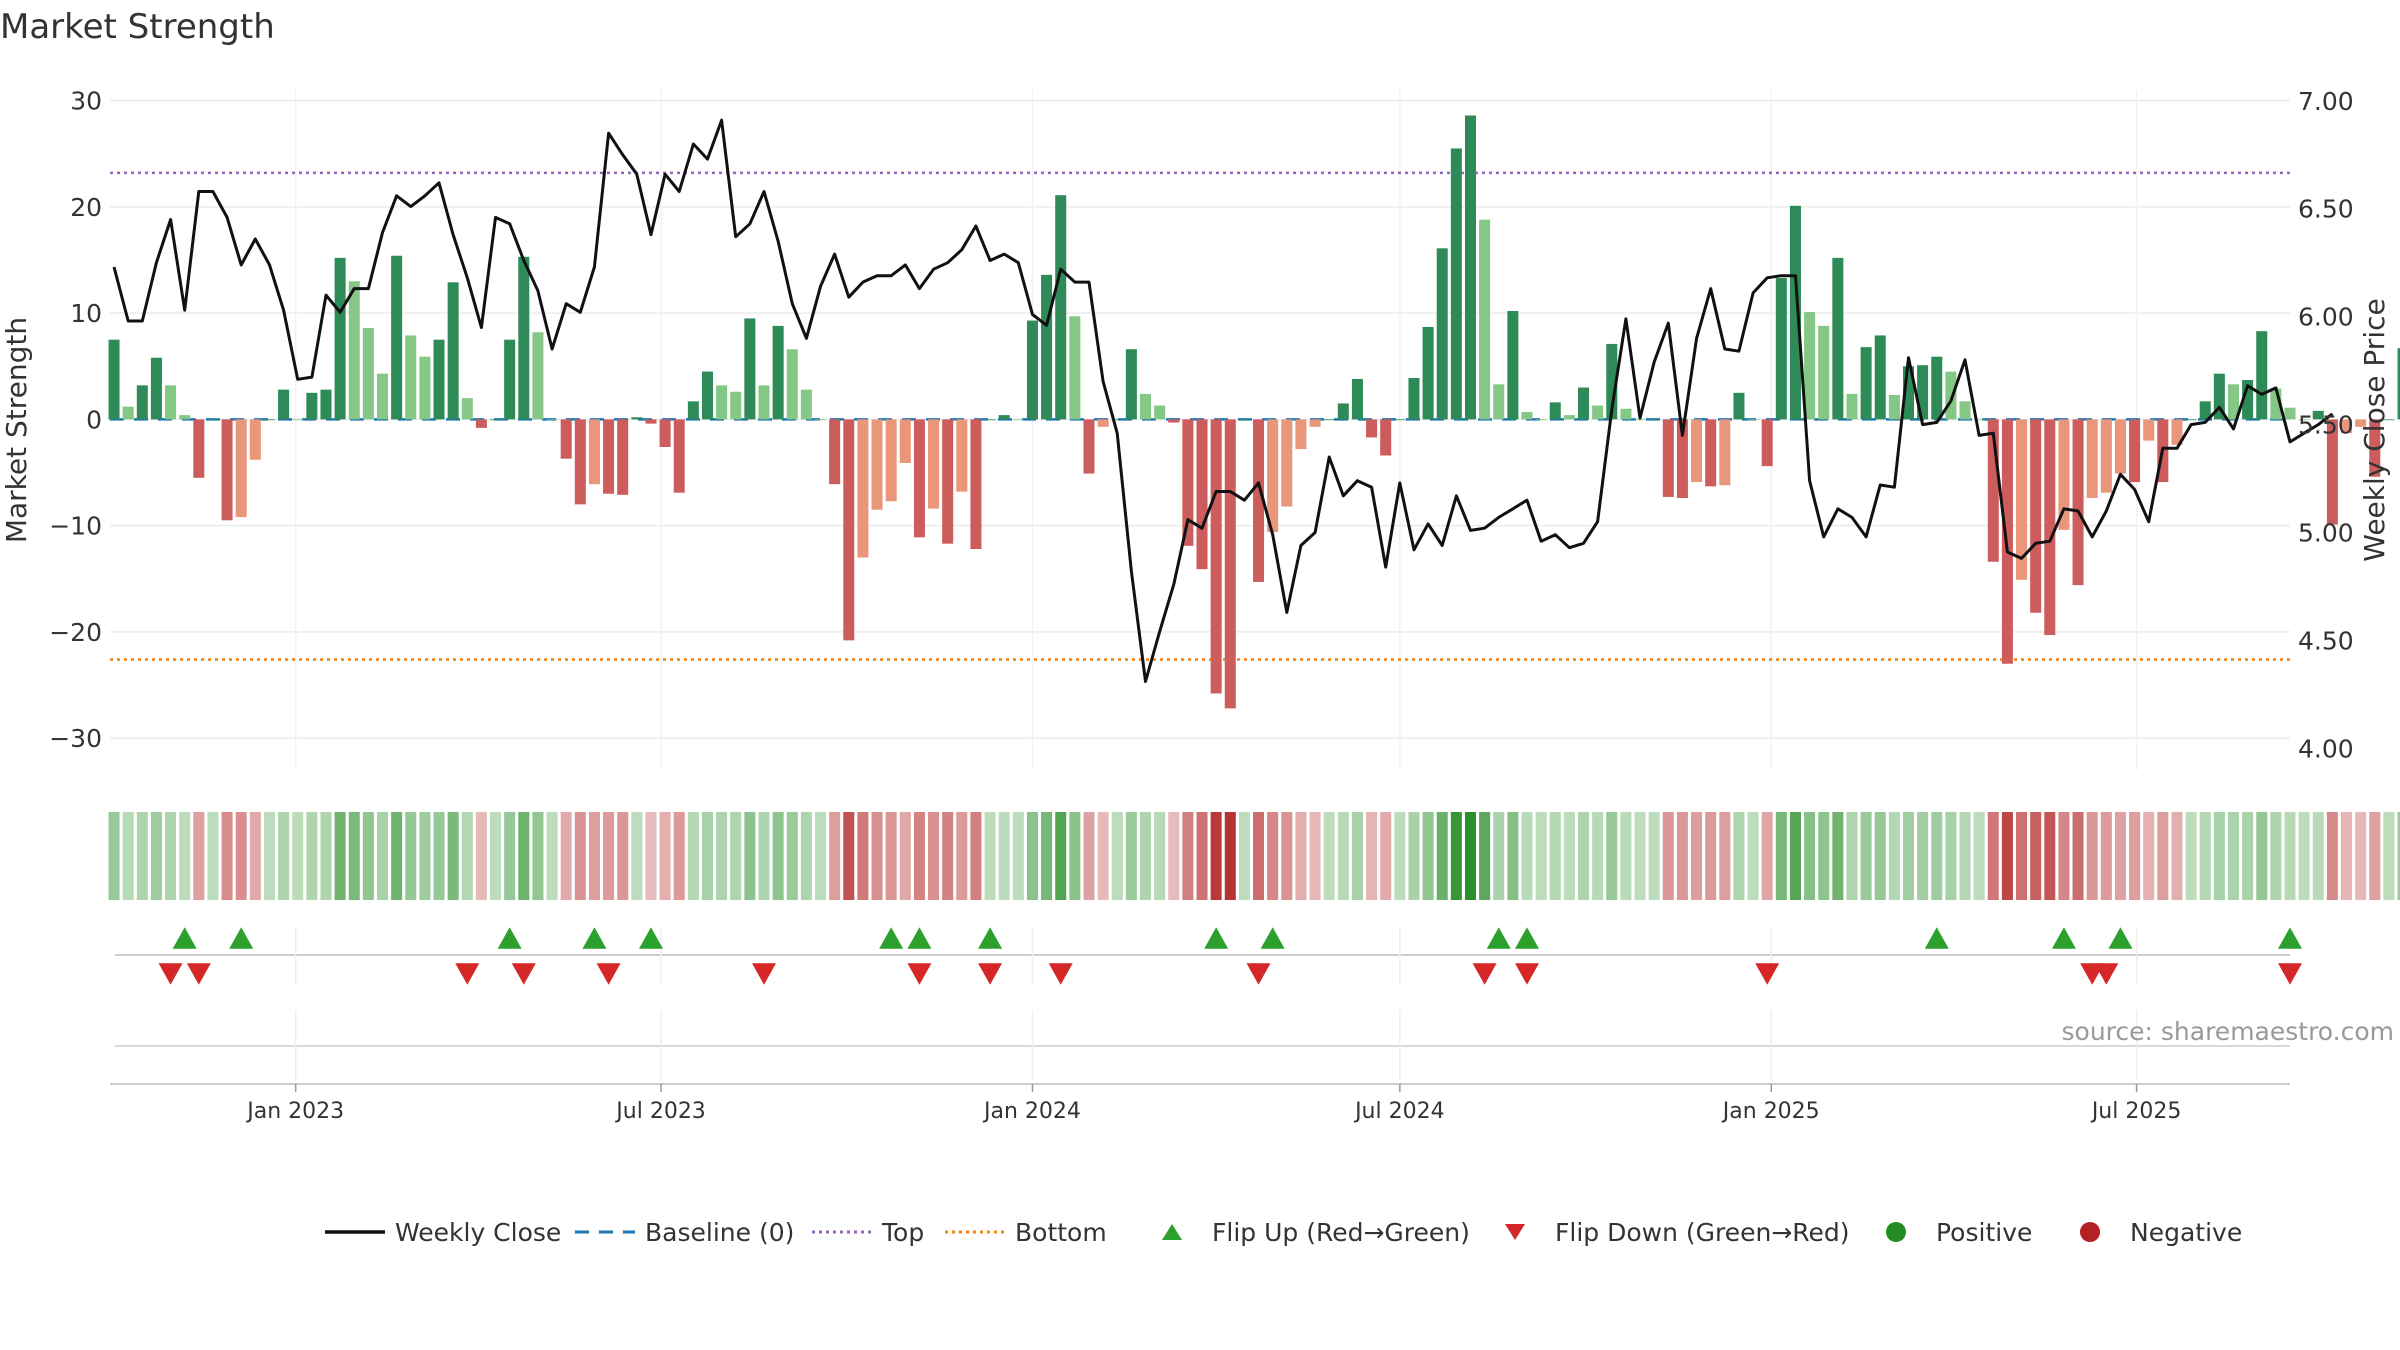 This screenshot has width=2400, height=1350. I want to click on y-tick-label-right: 4.50, so click(2326, 640).